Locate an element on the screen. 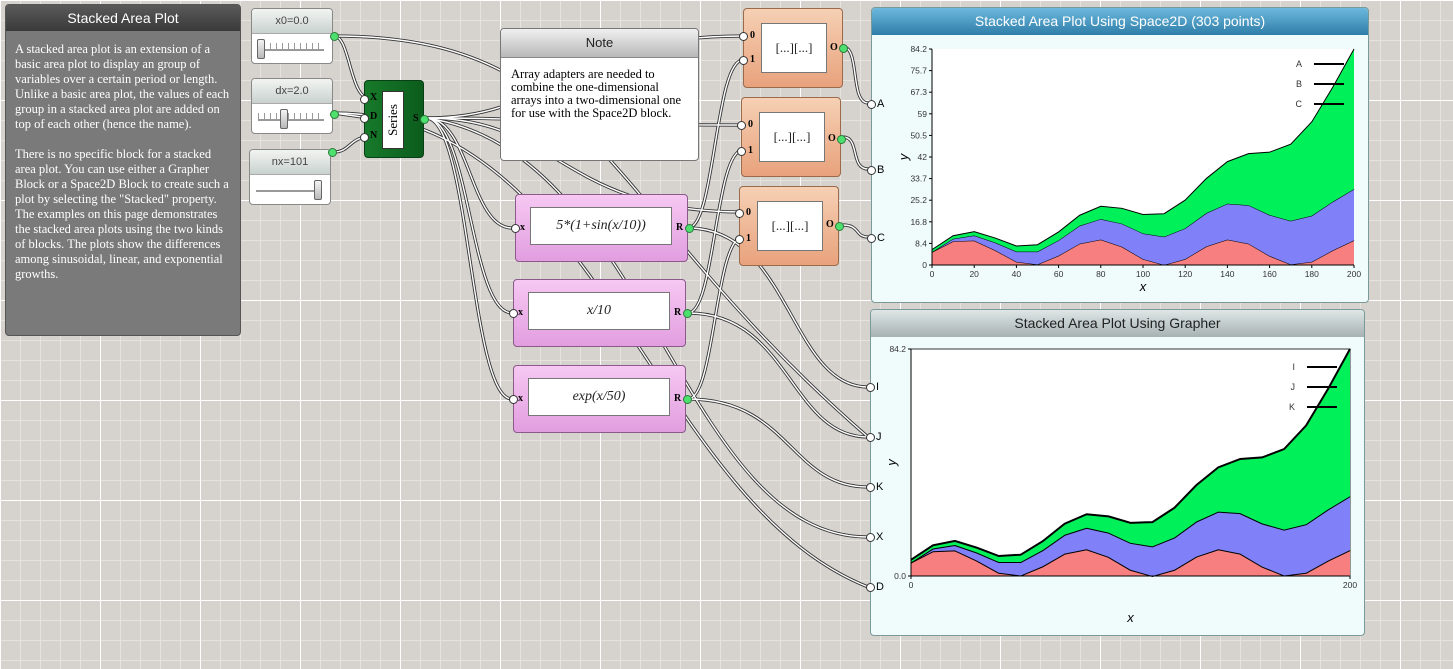 The height and width of the screenshot is (669, 1453). space2d-input-port-c is located at coordinates (871, 238).